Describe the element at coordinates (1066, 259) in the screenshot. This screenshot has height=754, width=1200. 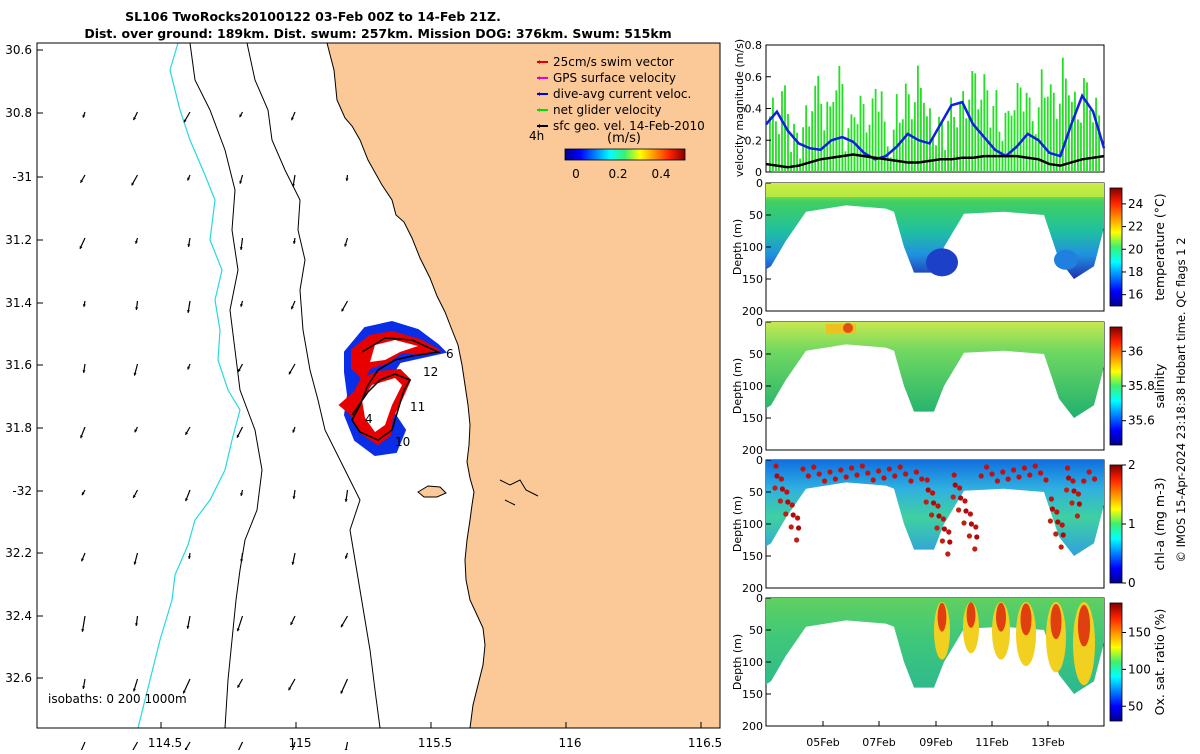
I see `cold-core` at that location.